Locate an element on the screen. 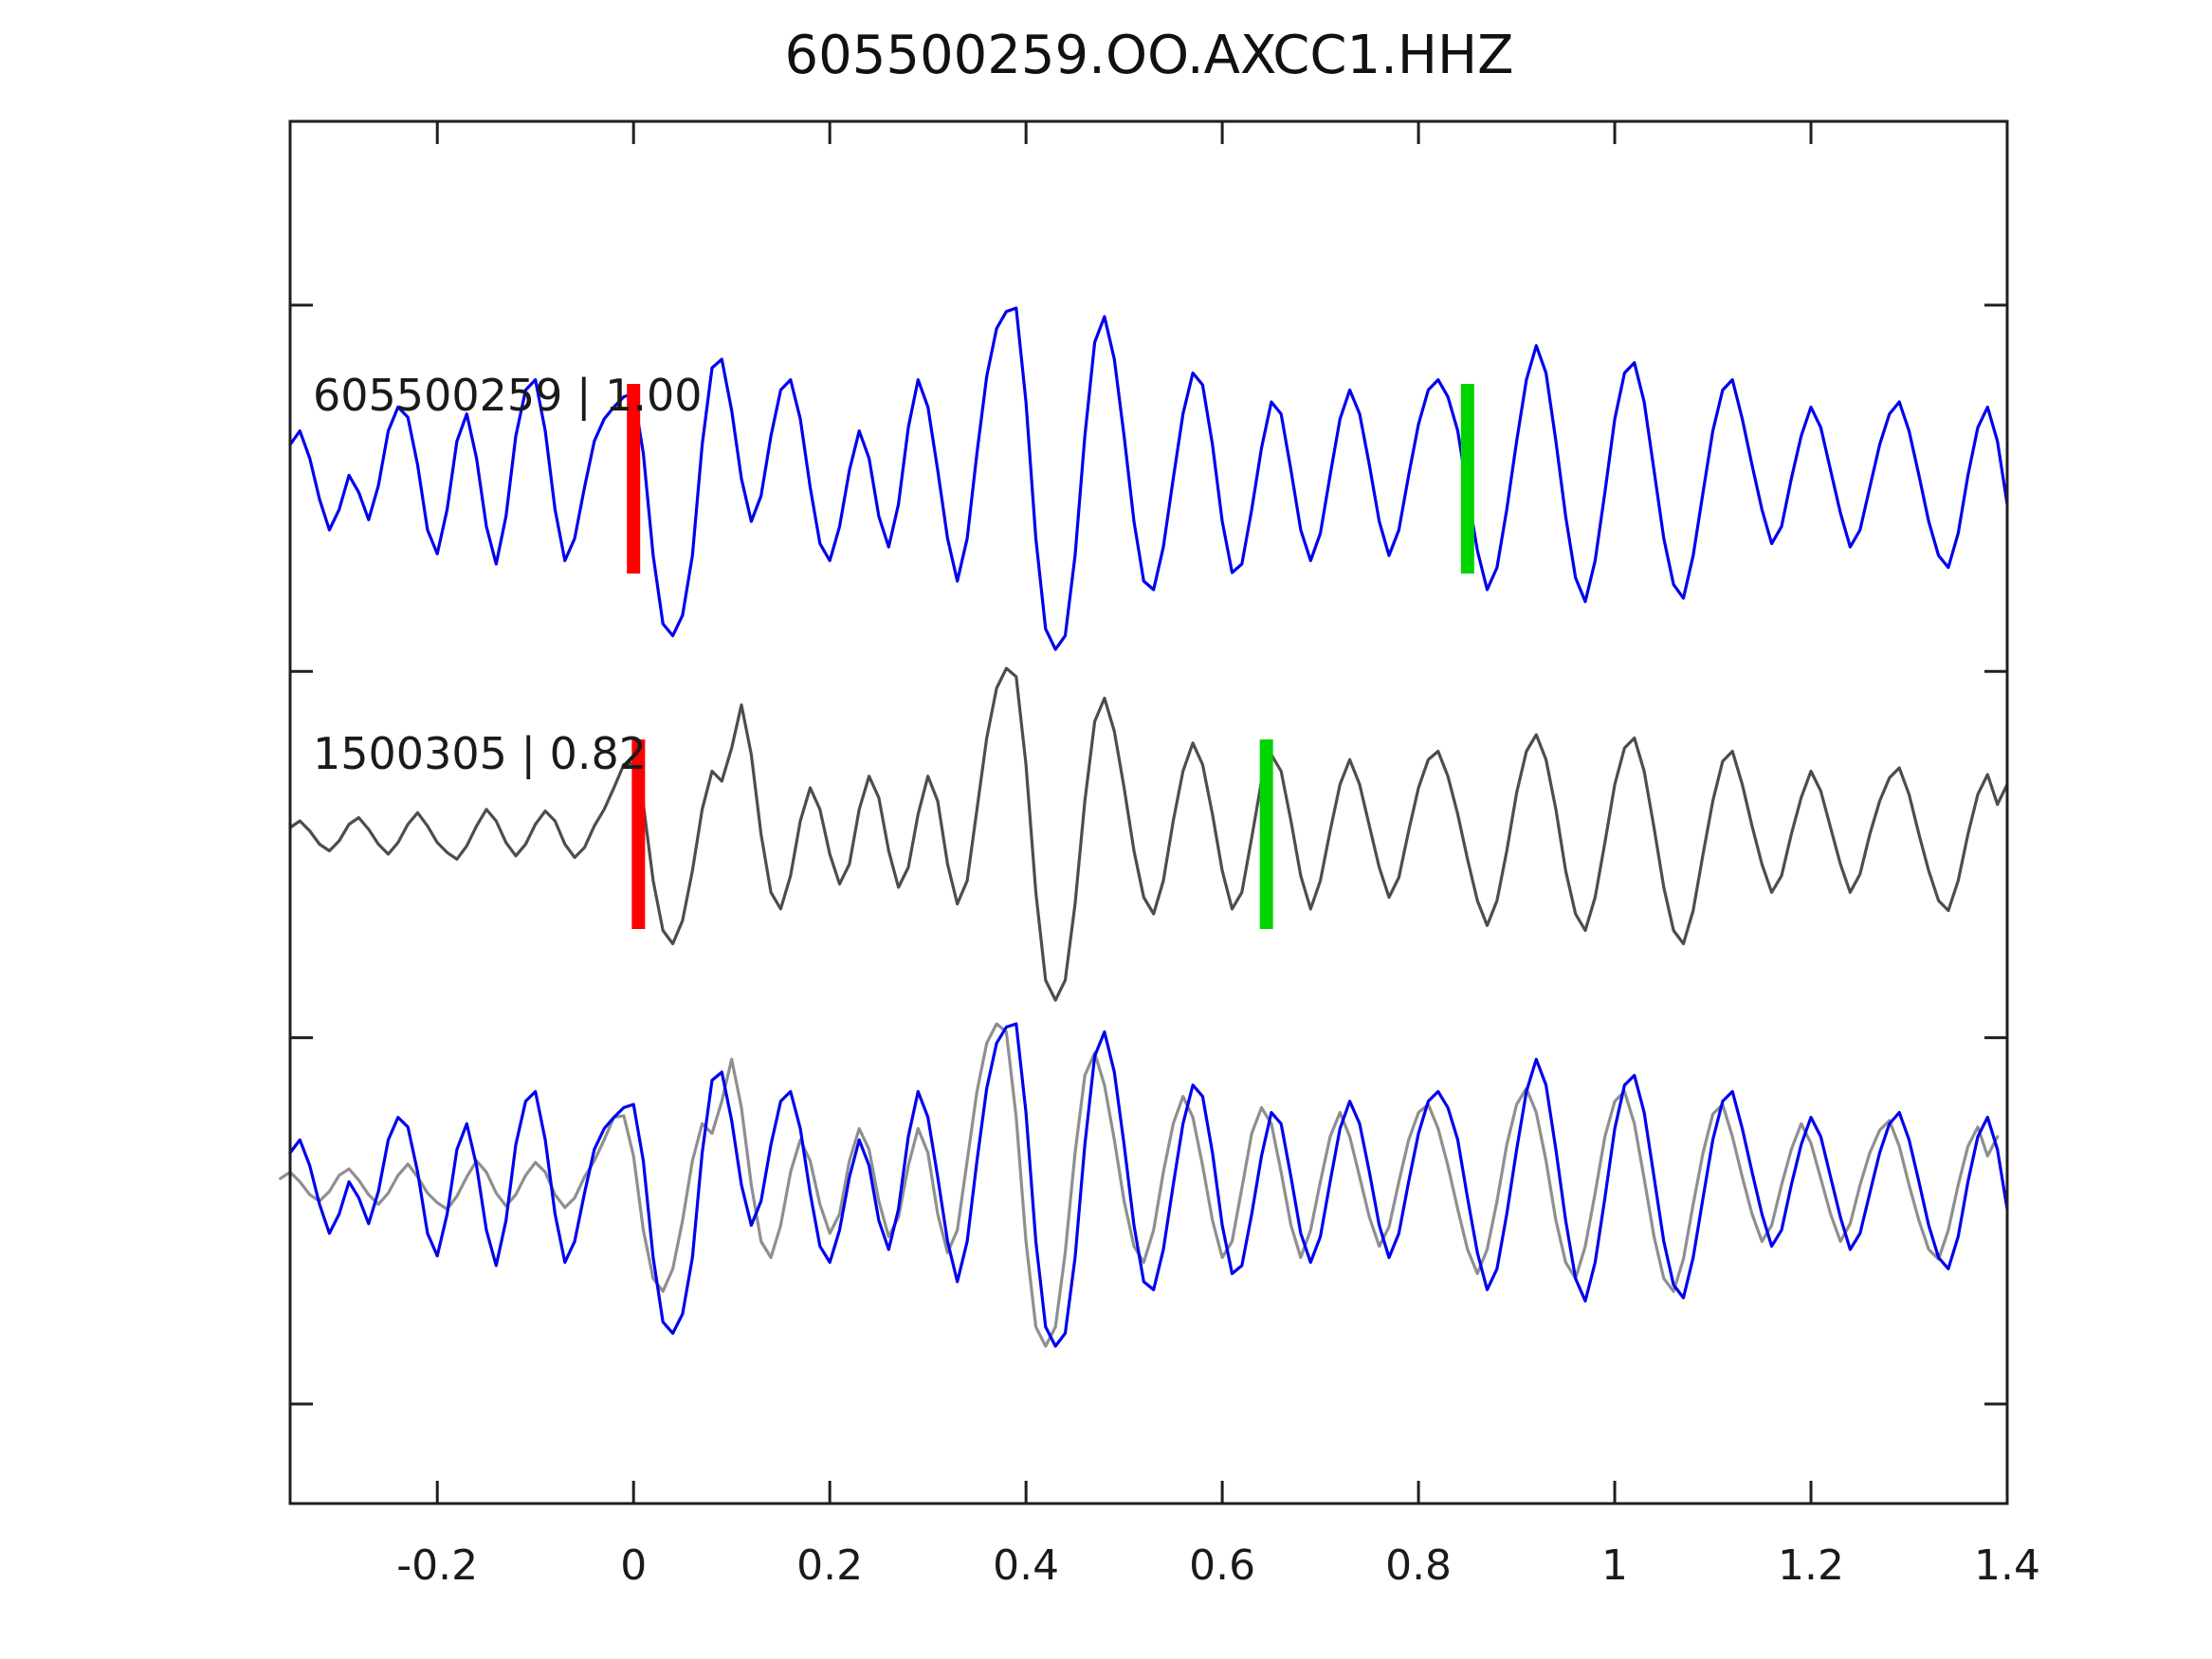  x-tick-label-0.6: 0.6 is located at coordinates (1222, 1565).